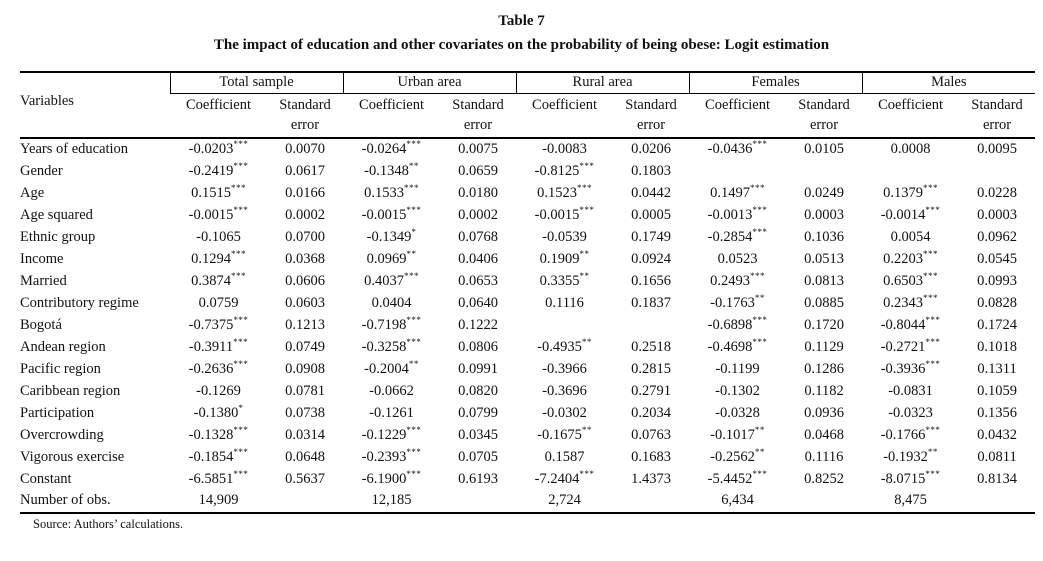  I want to click on coefficient-header-spacer, so click(218, 128).